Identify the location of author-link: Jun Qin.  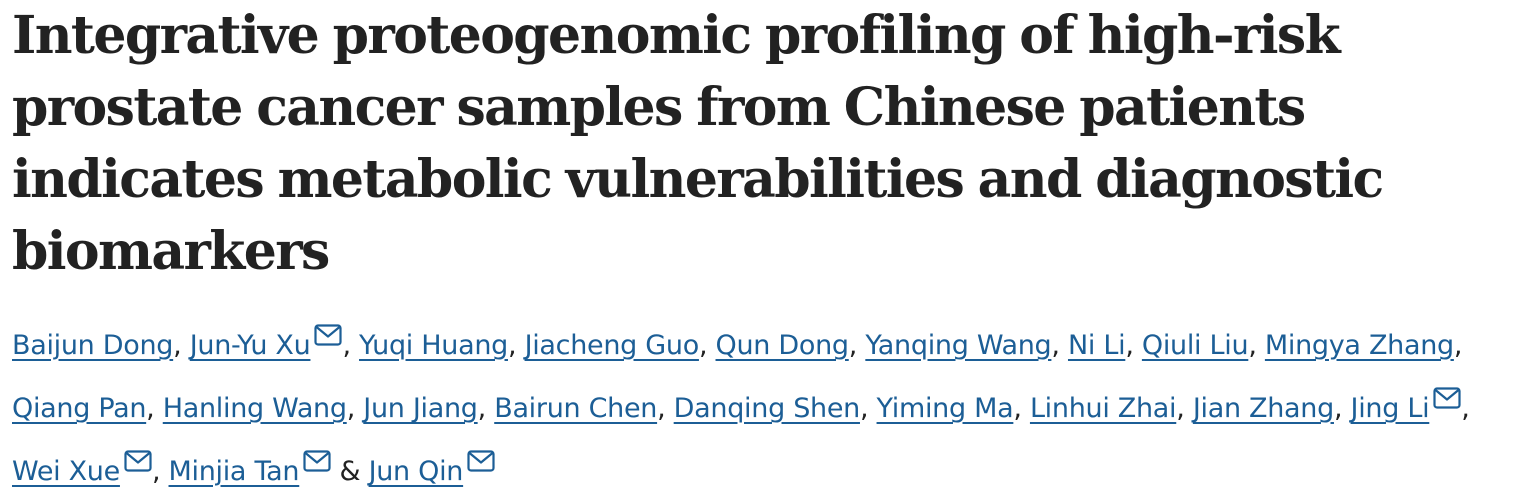
(416, 471).